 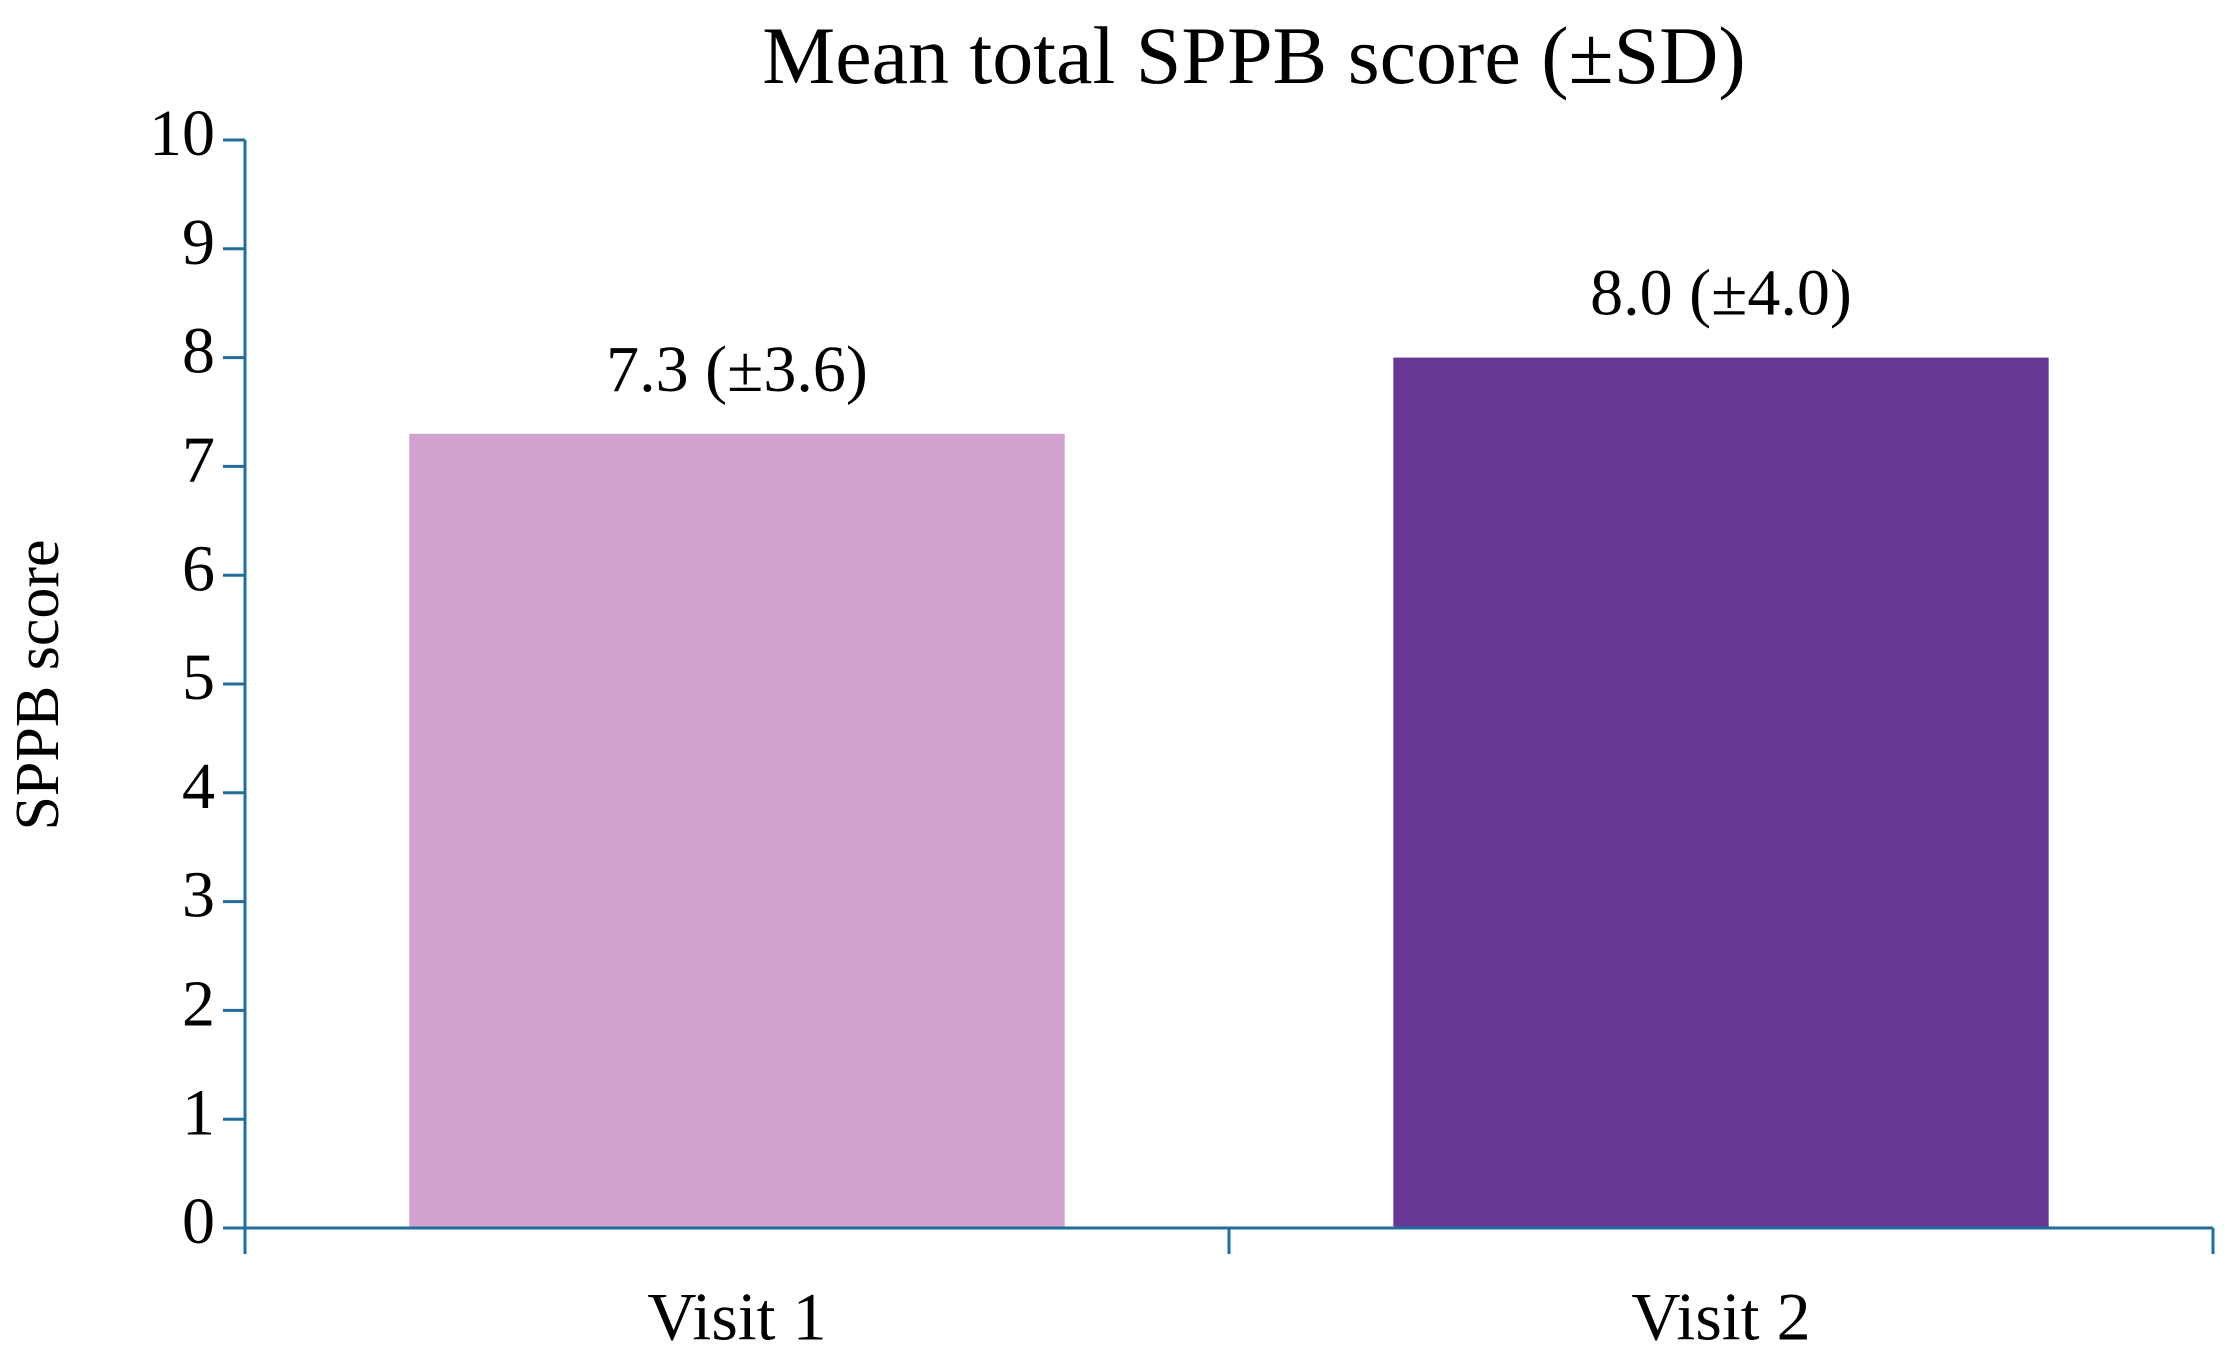 I want to click on y-tick-label: 10, so click(x=182, y=133).